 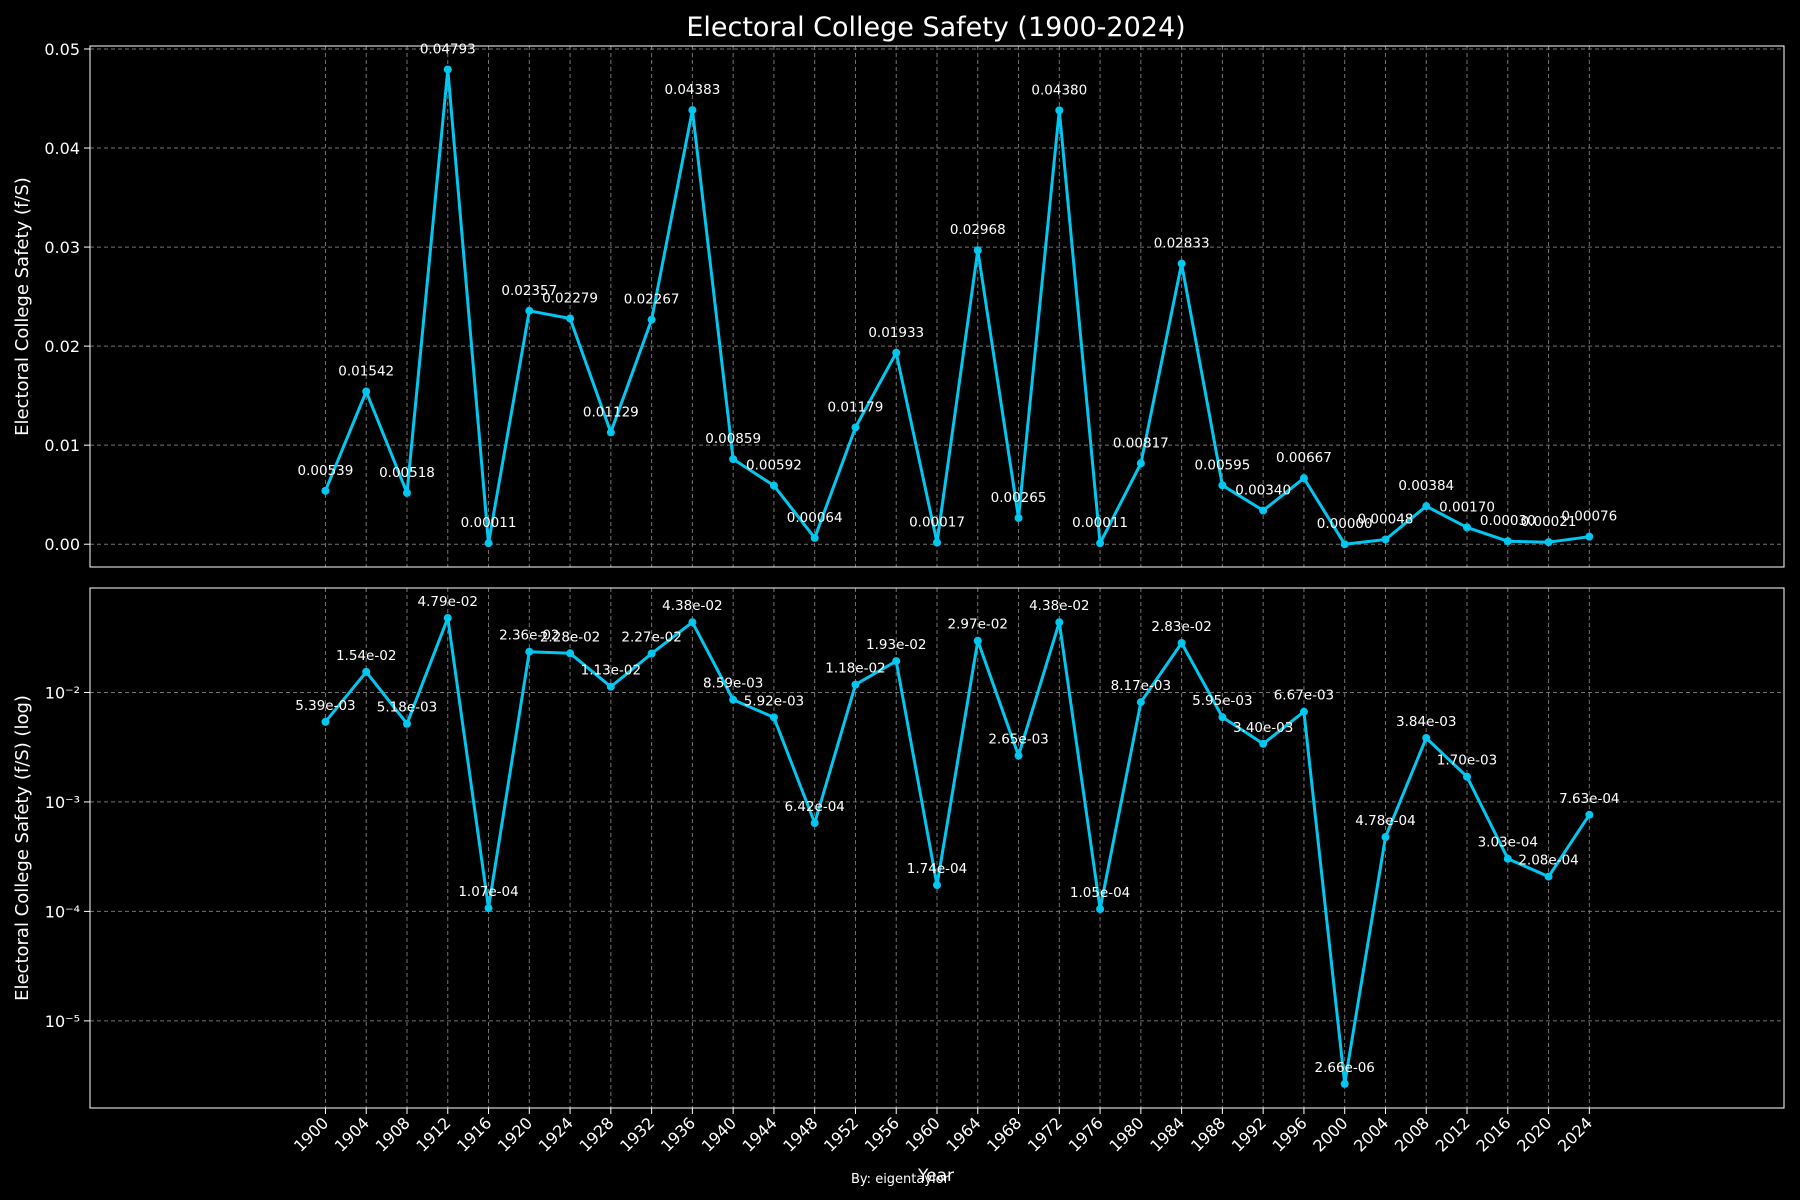 What do you see at coordinates (62, 148) in the screenshot?
I see `y-tick-label: 0.04` at bounding box center [62, 148].